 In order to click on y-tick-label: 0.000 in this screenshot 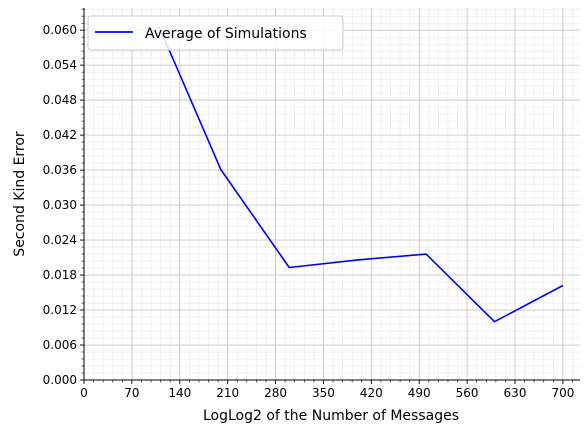, I will do `click(60, 380)`.